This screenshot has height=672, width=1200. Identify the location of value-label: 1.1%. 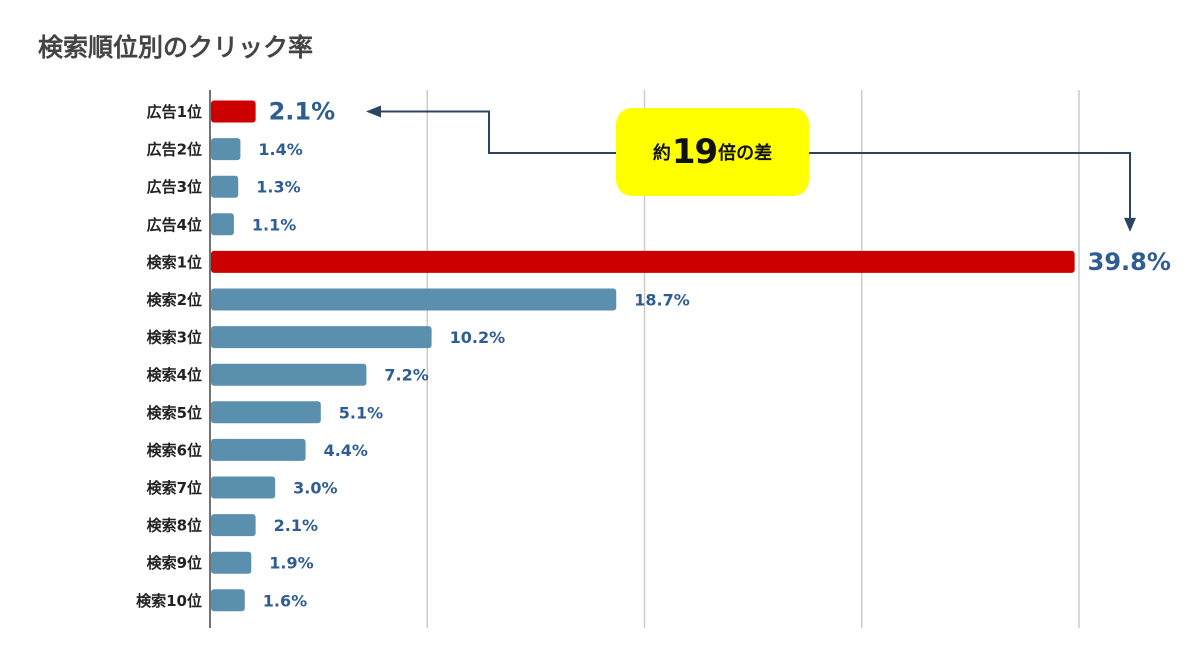
(274, 224).